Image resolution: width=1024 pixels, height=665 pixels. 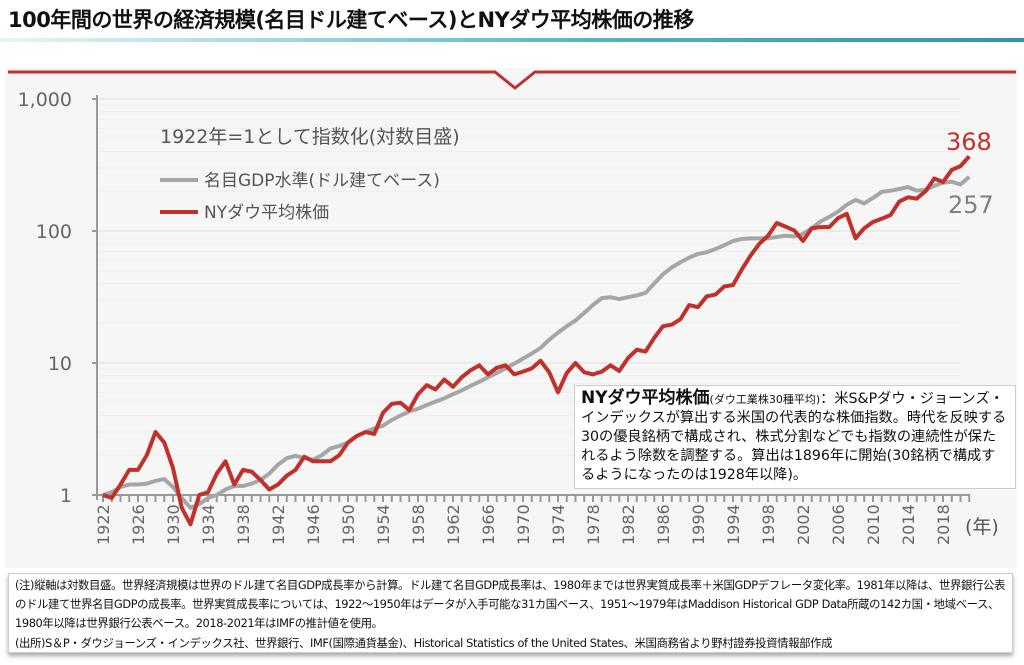 What do you see at coordinates (523, 524) in the screenshot?
I see `x-tick-label: 1970` at bounding box center [523, 524].